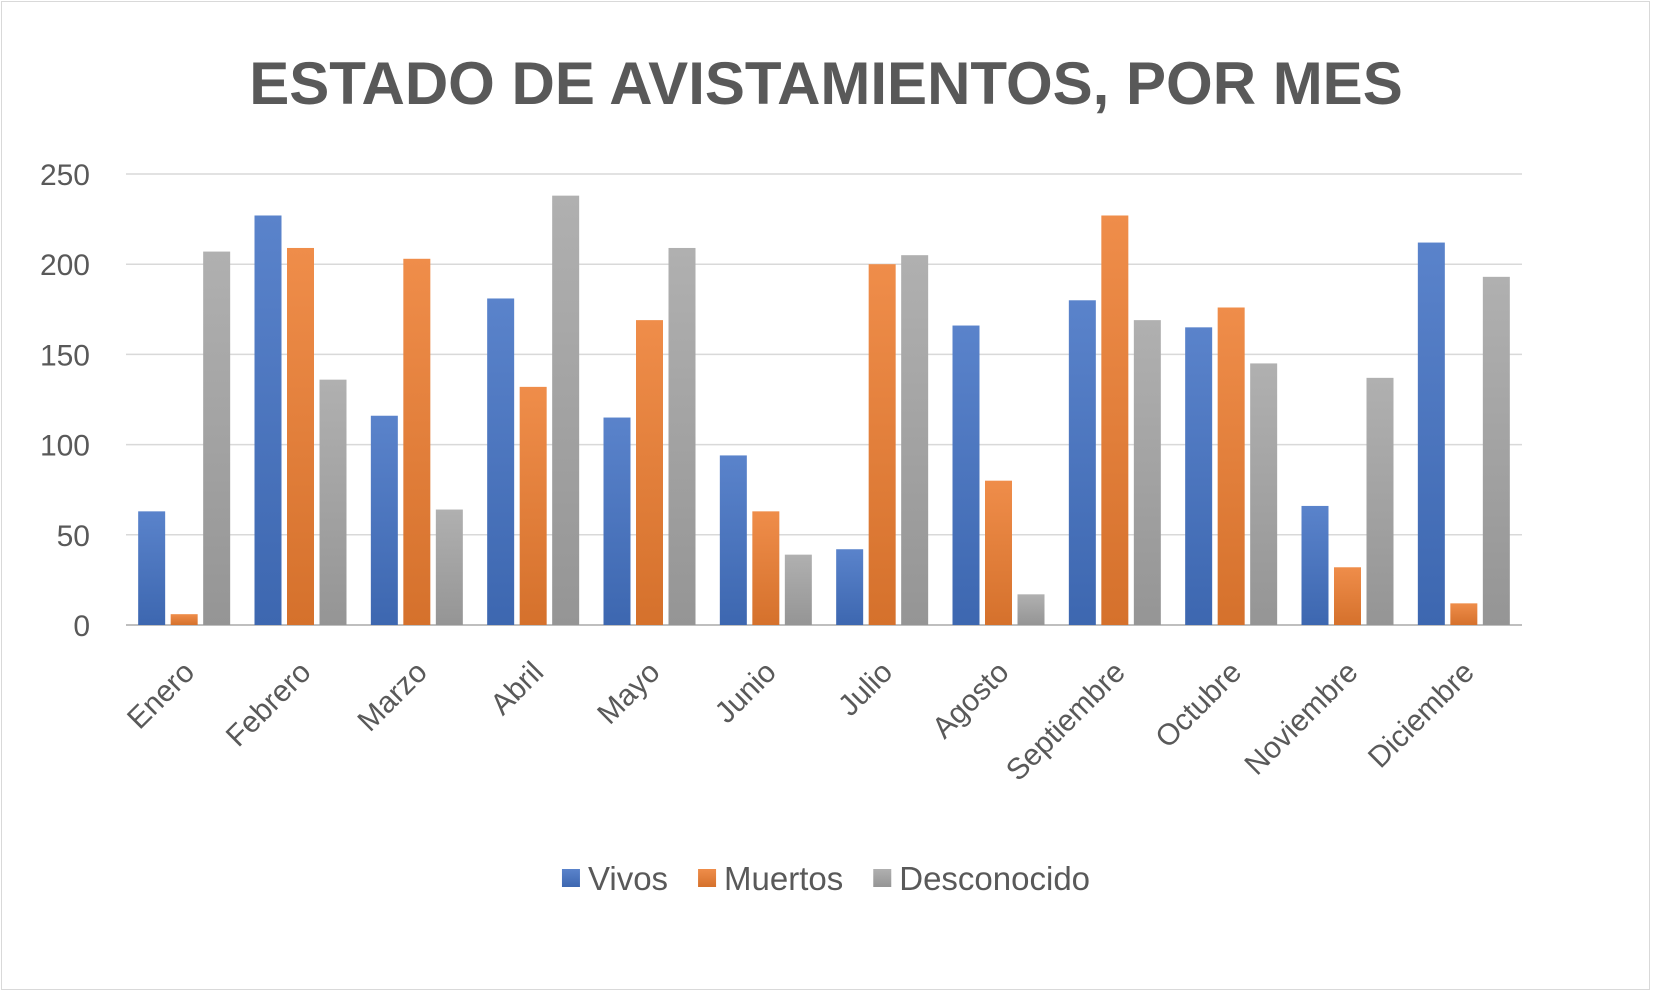  What do you see at coordinates (882, 878) in the screenshot?
I see `legend-swatch-desconocido` at bounding box center [882, 878].